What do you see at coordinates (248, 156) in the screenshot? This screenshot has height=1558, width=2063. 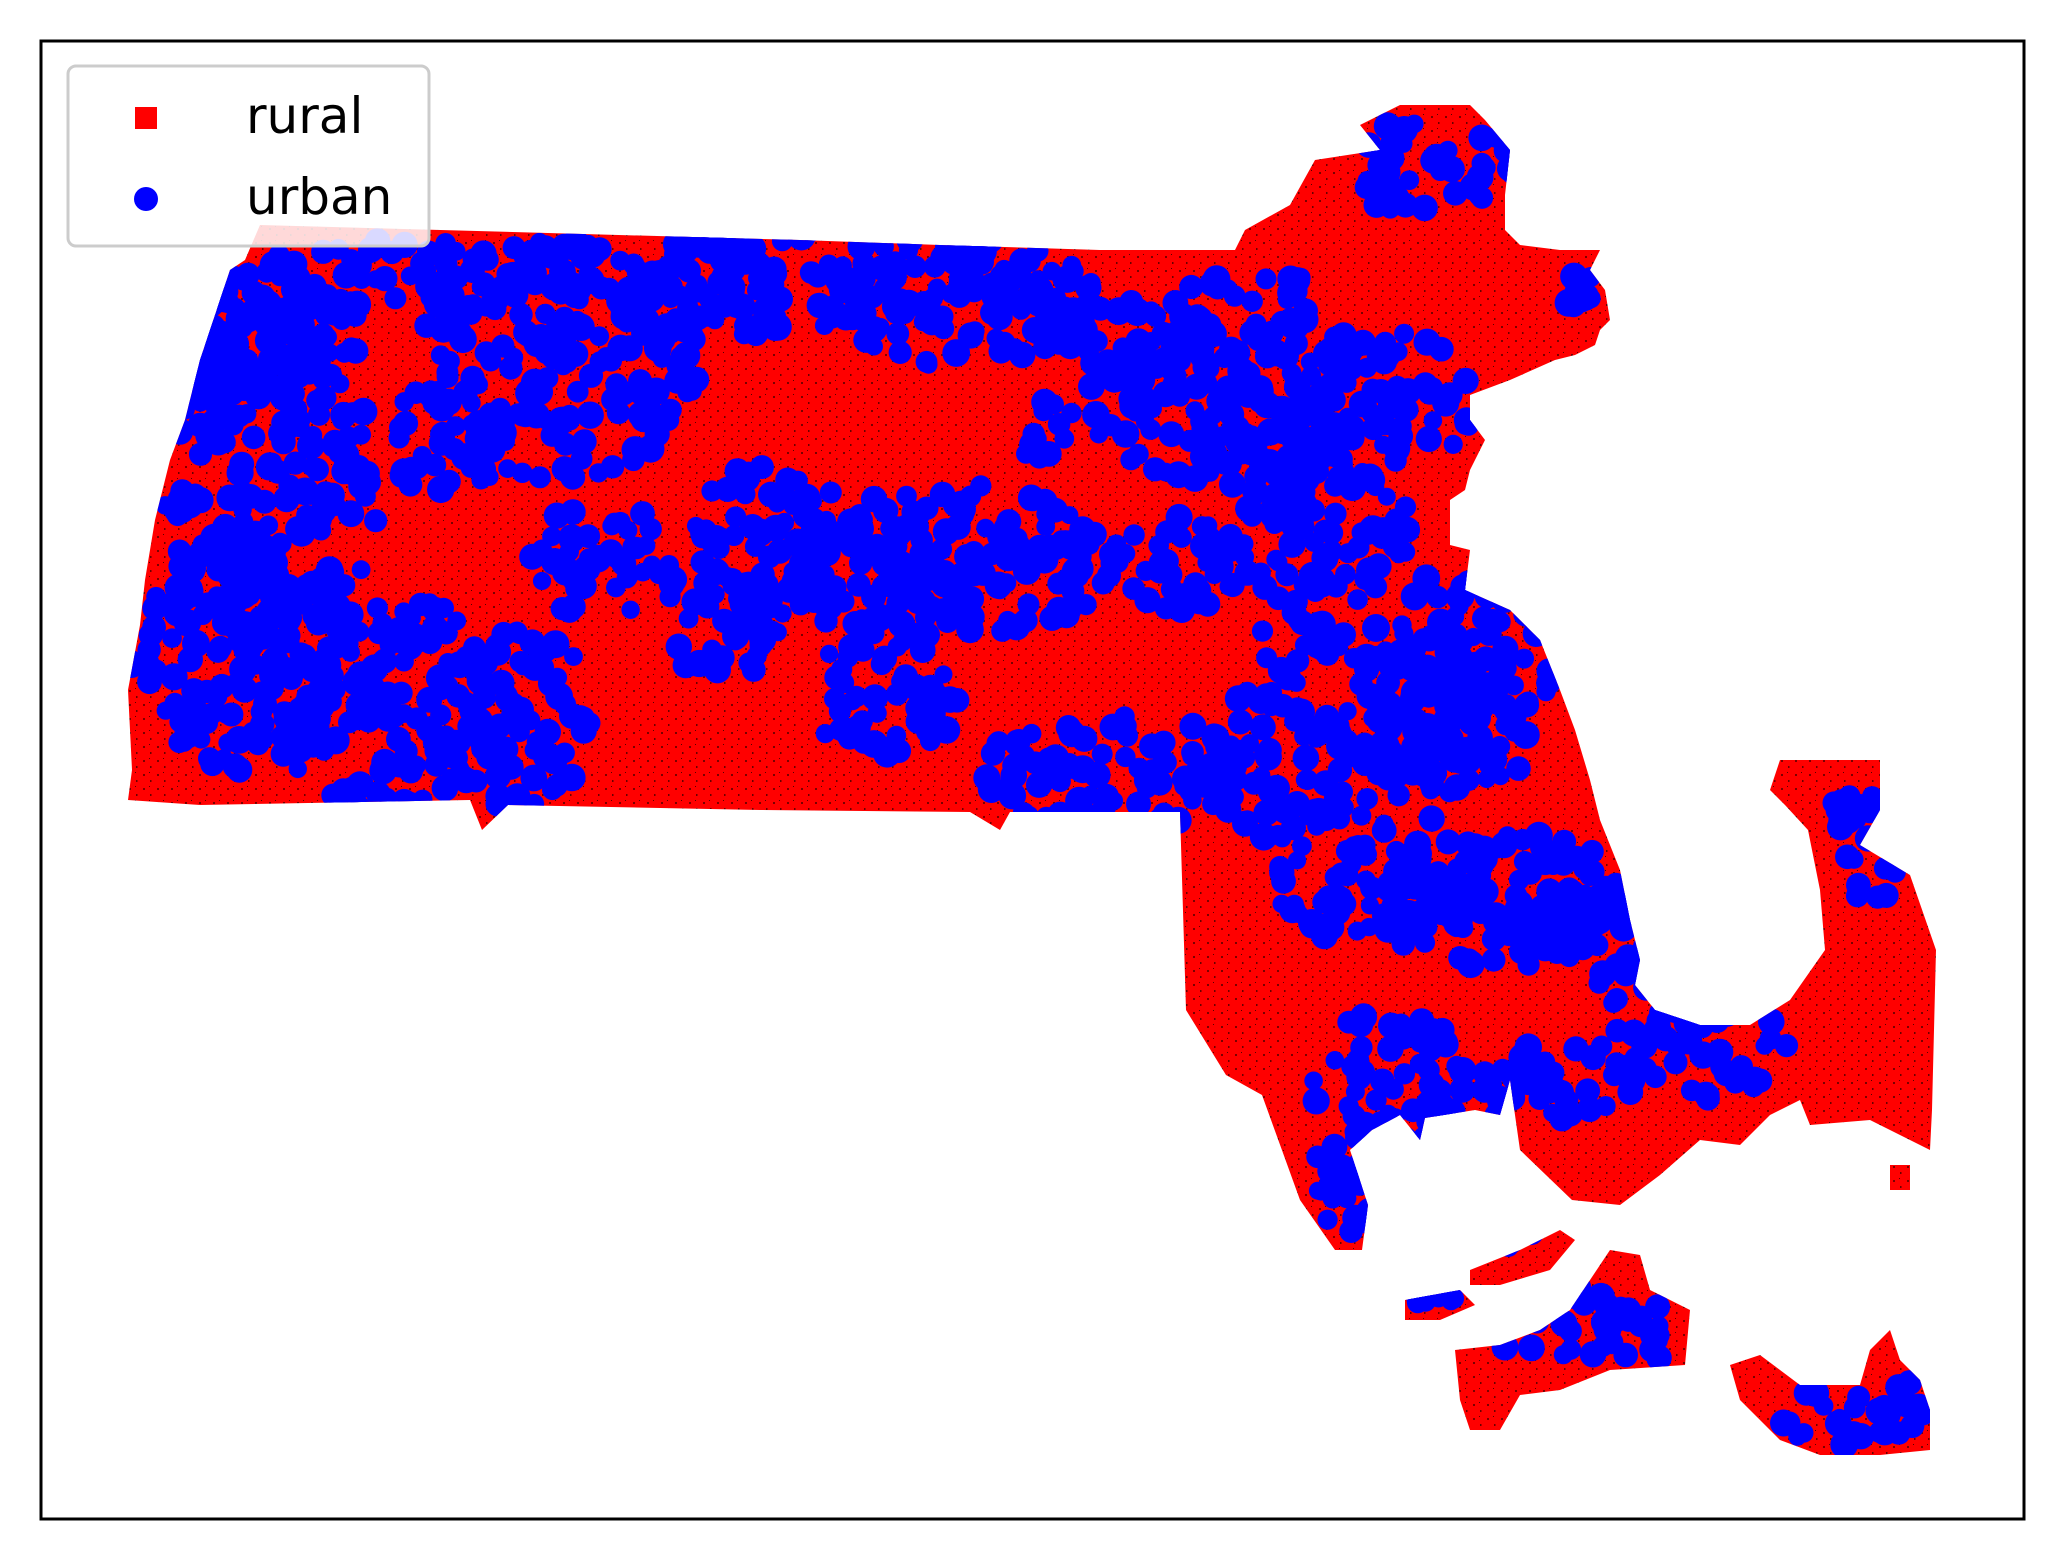 I see `legend-box` at bounding box center [248, 156].